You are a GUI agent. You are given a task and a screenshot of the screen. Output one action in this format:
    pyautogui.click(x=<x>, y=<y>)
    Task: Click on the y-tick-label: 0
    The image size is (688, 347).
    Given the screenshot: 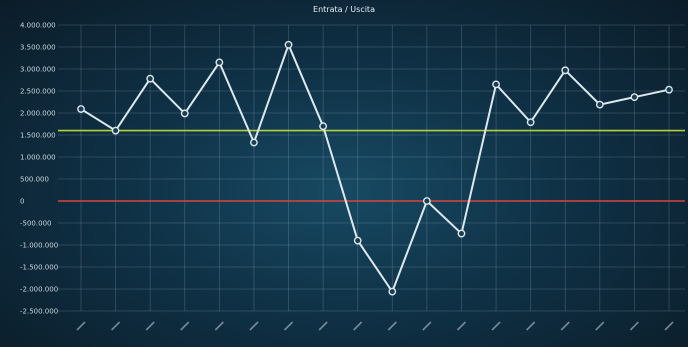 What is the action you would take?
    pyautogui.click(x=22, y=202)
    